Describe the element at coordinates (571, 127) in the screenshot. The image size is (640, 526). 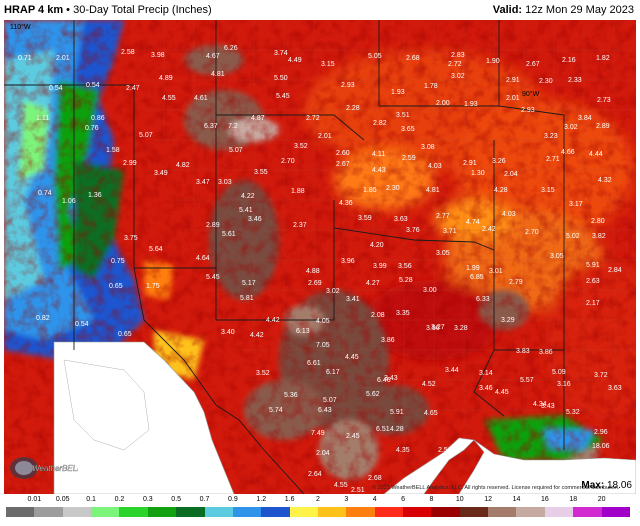
I see `precip-value-label: 3.02` at that location.